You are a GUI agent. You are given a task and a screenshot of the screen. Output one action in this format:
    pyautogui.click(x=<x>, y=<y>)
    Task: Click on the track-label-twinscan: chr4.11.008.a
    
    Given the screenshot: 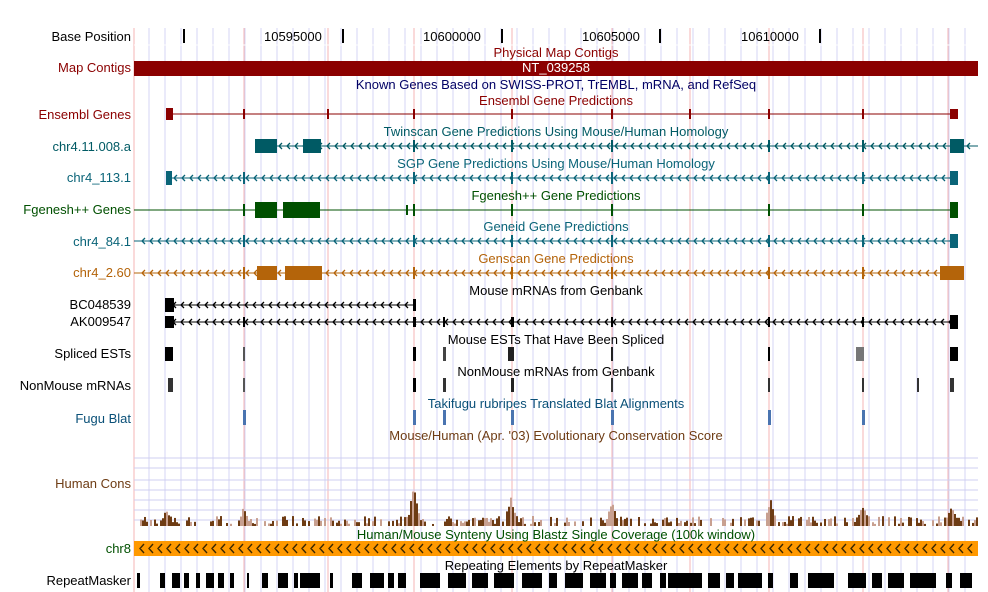 What is the action you would take?
    pyautogui.click(x=91, y=146)
    